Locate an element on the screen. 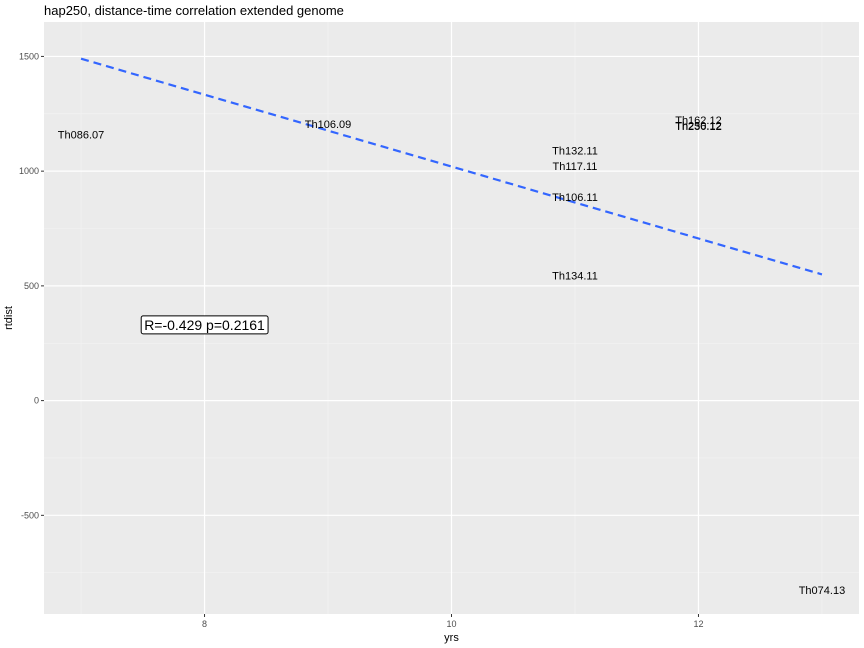  point-label: Th134.11 is located at coordinates (575, 277).